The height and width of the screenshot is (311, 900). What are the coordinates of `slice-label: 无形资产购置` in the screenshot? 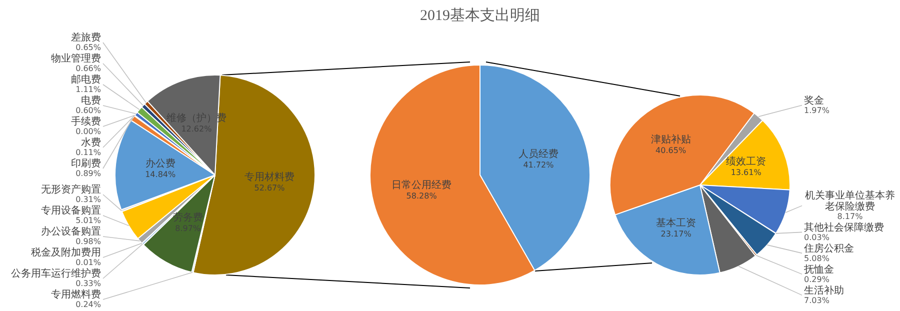 It's located at (71, 190).